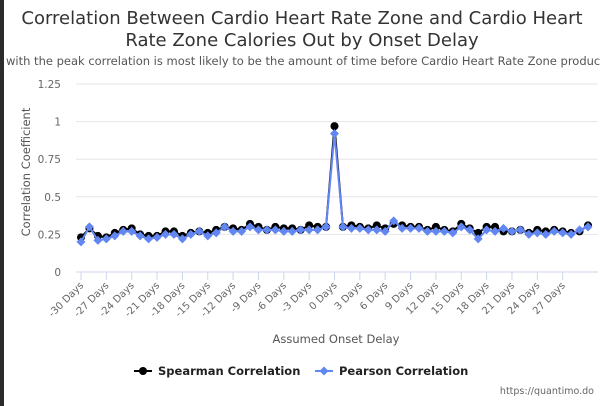 The width and height of the screenshot is (604, 406). I want to click on legend-item-spearman: Spearman Correlation, so click(217, 371).